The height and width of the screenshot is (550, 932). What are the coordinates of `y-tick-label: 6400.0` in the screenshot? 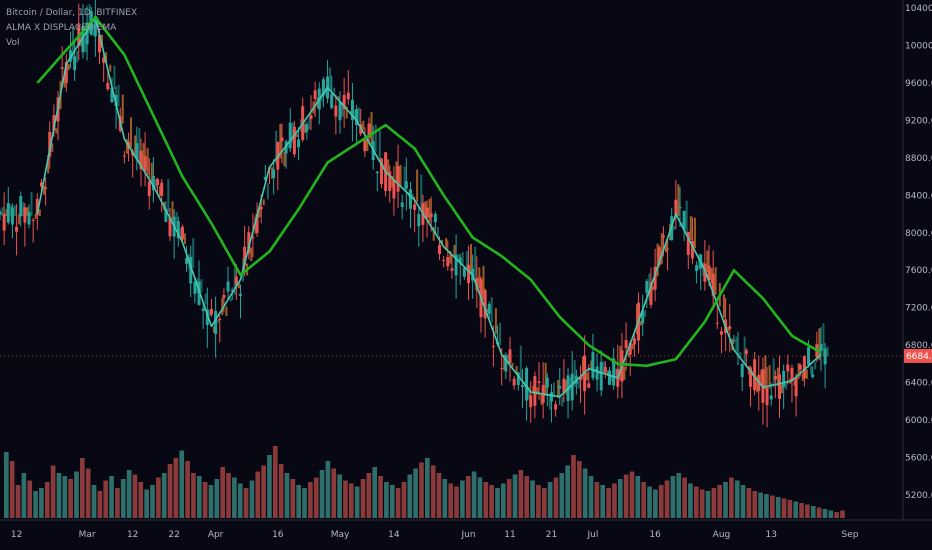 It's located at (918, 384).